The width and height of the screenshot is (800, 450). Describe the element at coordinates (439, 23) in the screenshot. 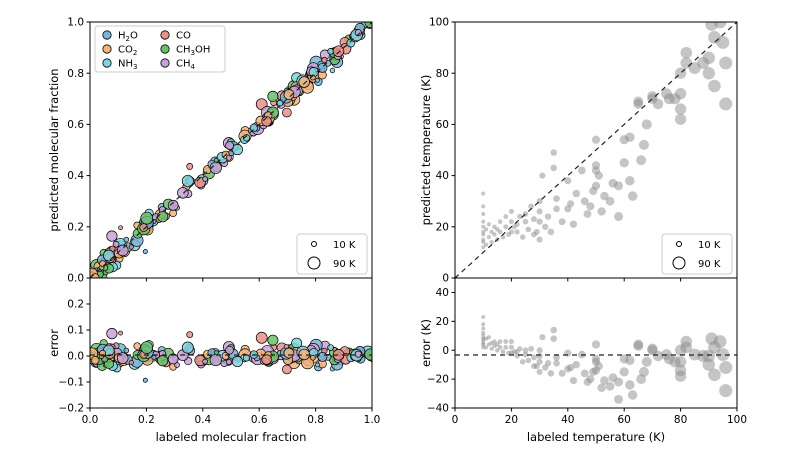

I see `y-tick-label: 100` at that location.